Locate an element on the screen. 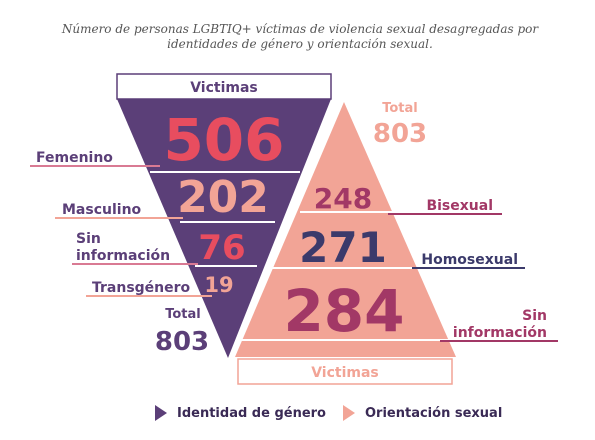 The width and height of the screenshot is (595, 440). legend-triangle-icon-purple is located at coordinates (161, 413).